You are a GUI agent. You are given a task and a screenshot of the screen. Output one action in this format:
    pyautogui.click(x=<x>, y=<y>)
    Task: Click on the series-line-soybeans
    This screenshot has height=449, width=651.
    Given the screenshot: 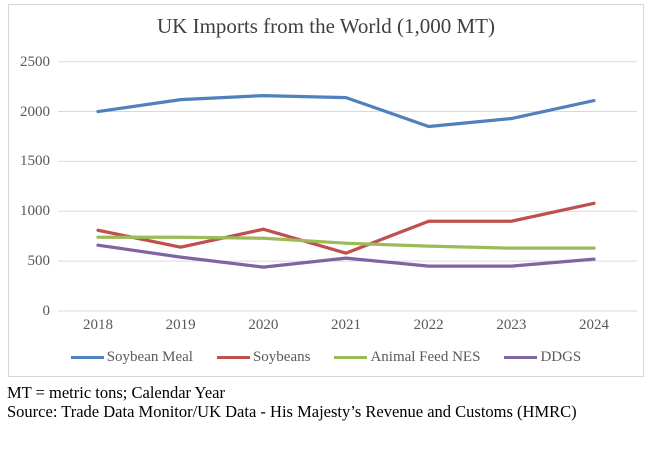 What is the action you would take?
    pyautogui.click(x=346, y=228)
    